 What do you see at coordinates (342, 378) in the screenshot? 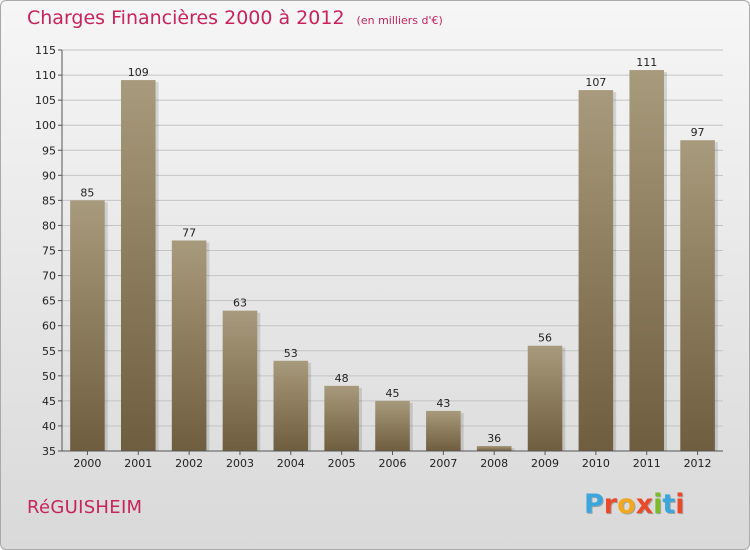
I see `data-label-2005: 48` at bounding box center [342, 378].